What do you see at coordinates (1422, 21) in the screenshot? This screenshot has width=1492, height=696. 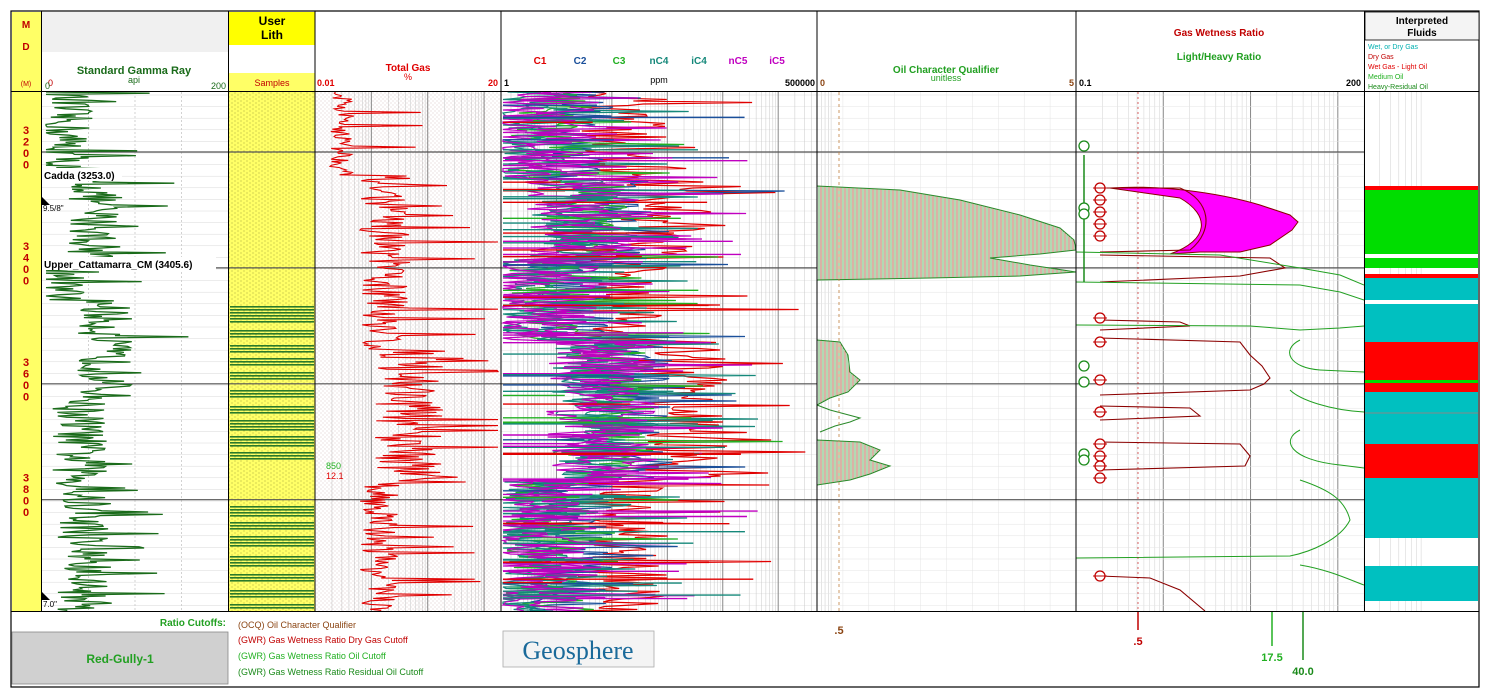 I see `fluids-title-1: Interpreted` at bounding box center [1422, 21].